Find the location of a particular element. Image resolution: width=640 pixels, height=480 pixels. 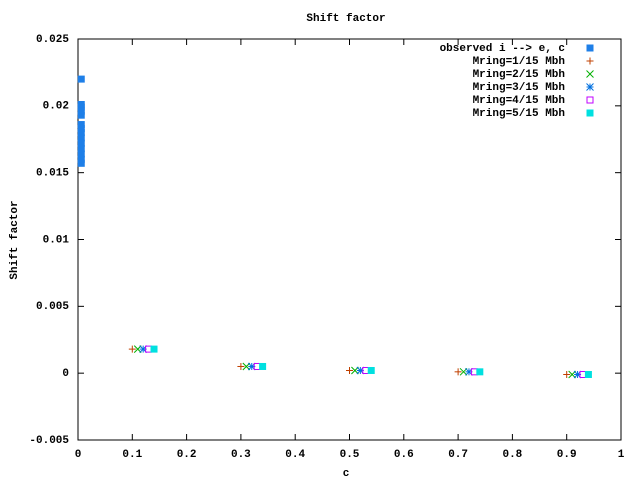

legend-label: Mring=1/15 Mbh is located at coordinates (519, 62).